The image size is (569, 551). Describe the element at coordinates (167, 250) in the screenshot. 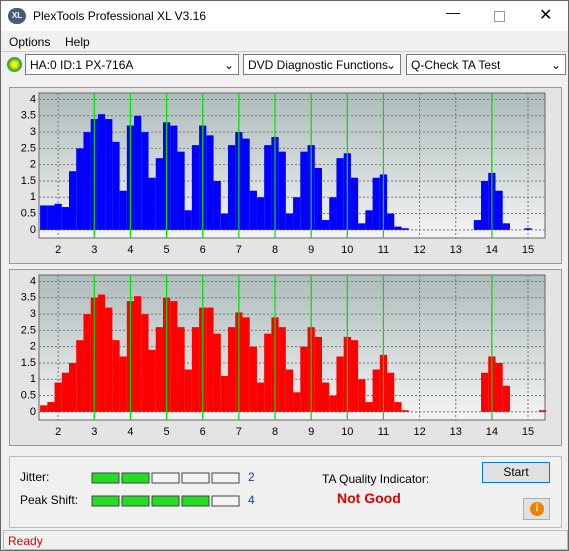

I see `x-tick-label: 5` at that location.